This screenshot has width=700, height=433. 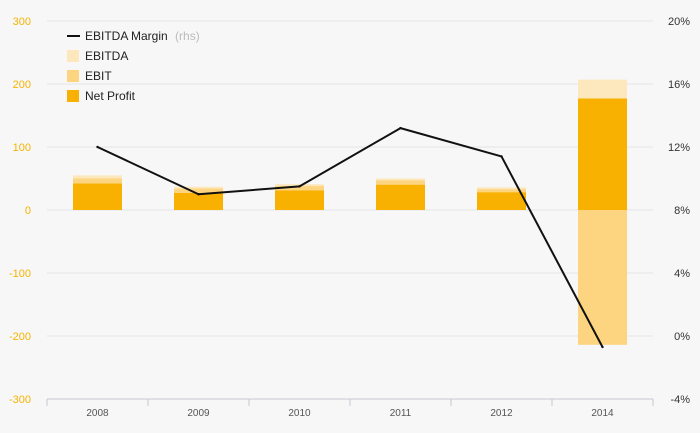 What do you see at coordinates (679, 85) in the screenshot?
I see `y-right-tick-label: 16%` at bounding box center [679, 85].